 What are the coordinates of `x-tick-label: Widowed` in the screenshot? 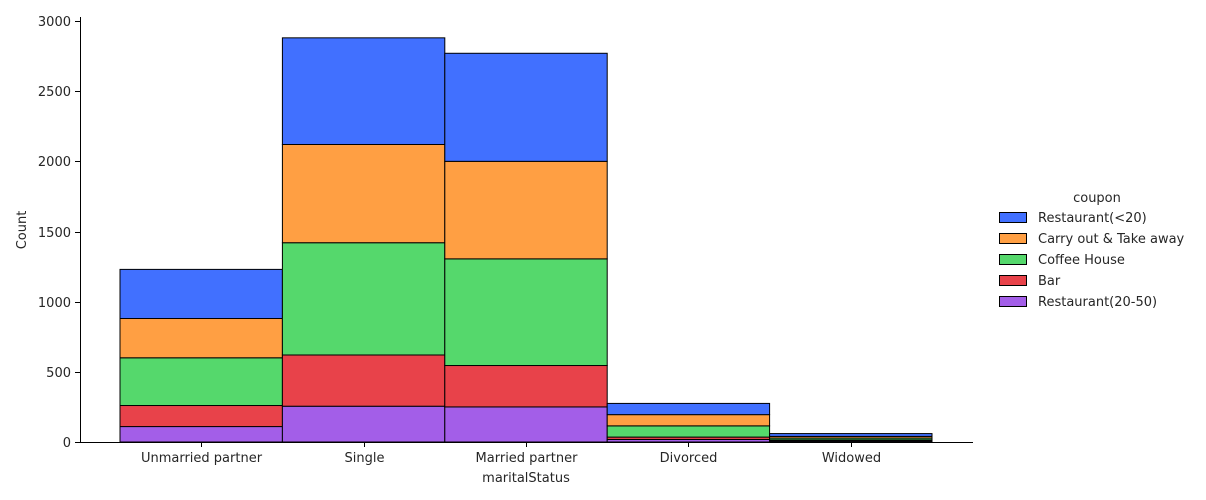 It's located at (851, 458).